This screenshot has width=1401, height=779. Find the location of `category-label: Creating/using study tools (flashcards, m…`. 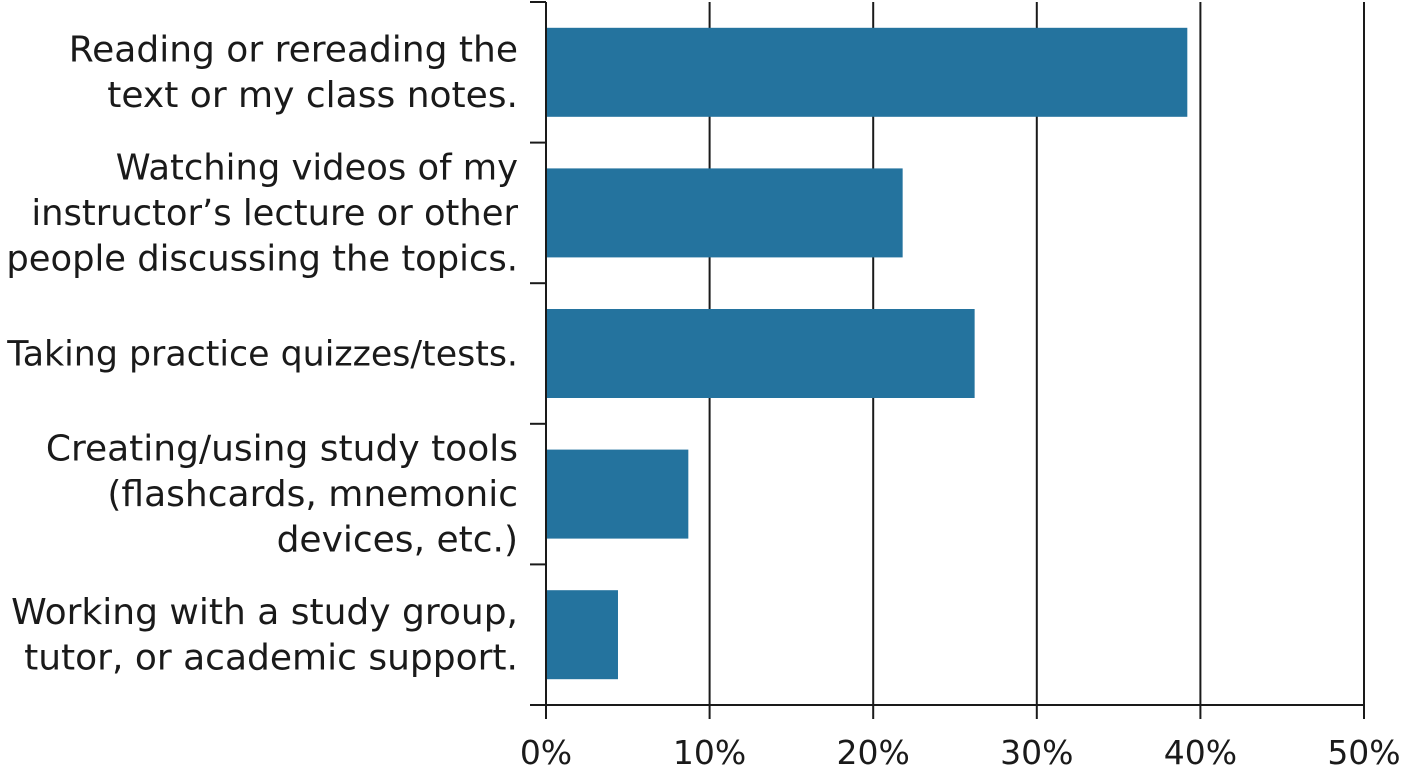

category-label: Creating/using study tools (flashcards, m… is located at coordinates (282, 495).